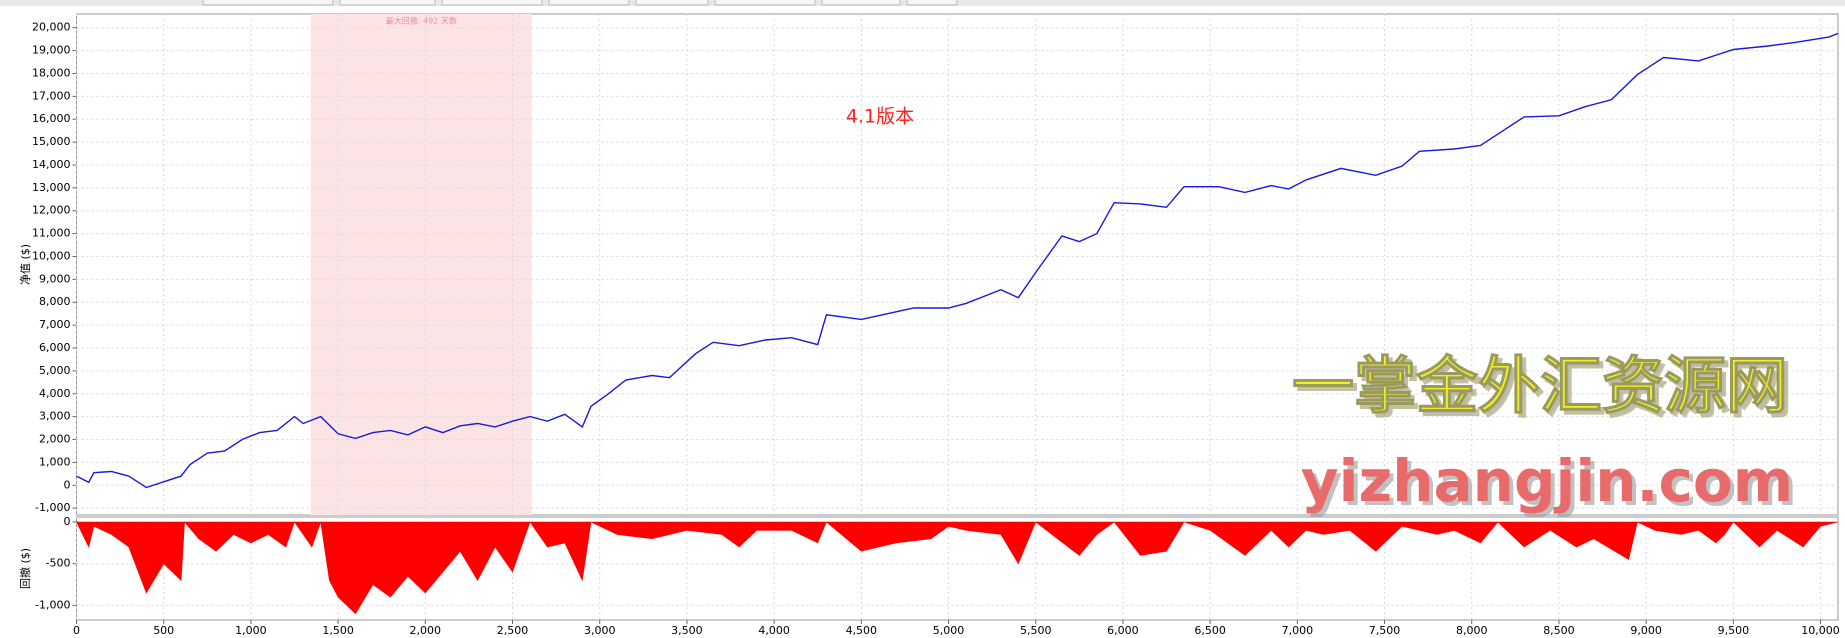 This screenshot has width=1845, height=638. What do you see at coordinates (25, 264) in the screenshot?
I see `y-axis-label: 净值 ($)` at bounding box center [25, 264].